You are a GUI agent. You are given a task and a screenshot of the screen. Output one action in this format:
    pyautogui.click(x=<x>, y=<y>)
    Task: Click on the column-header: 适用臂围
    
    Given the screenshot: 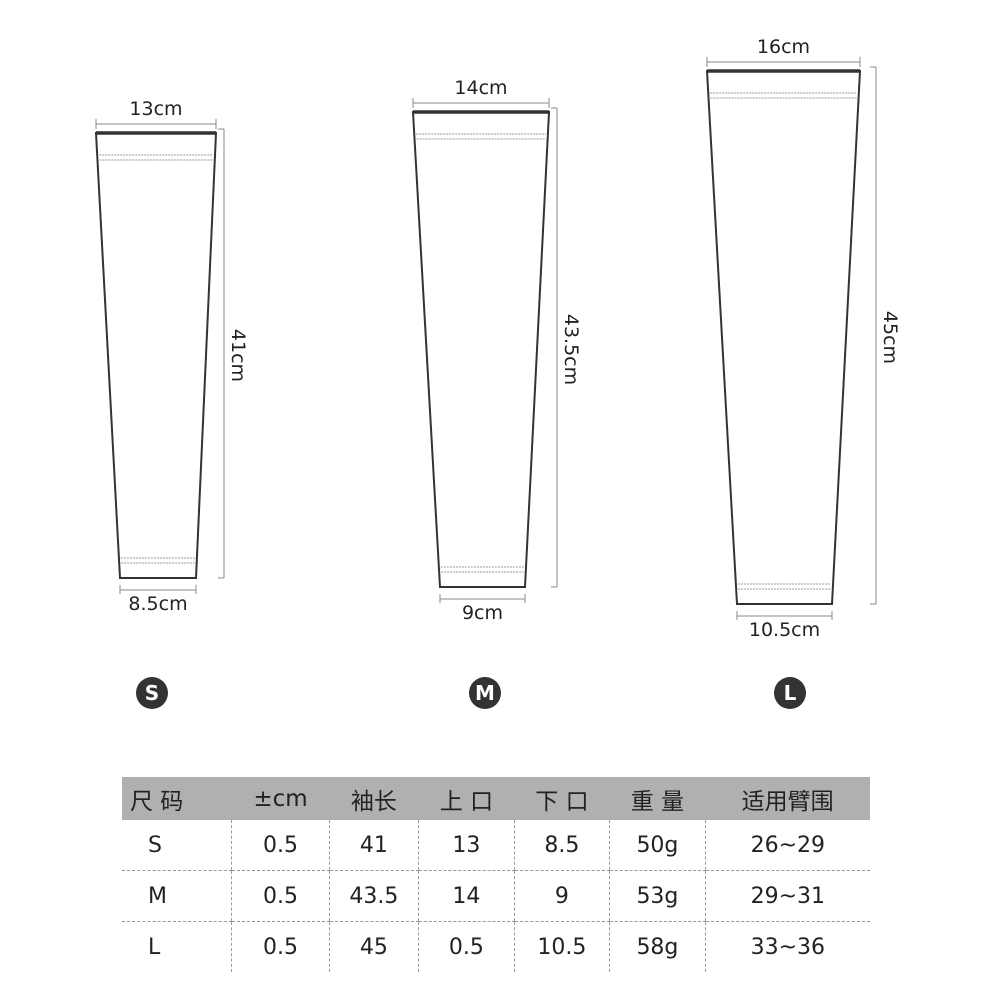 What is the action you would take?
    pyautogui.click(x=787, y=798)
    